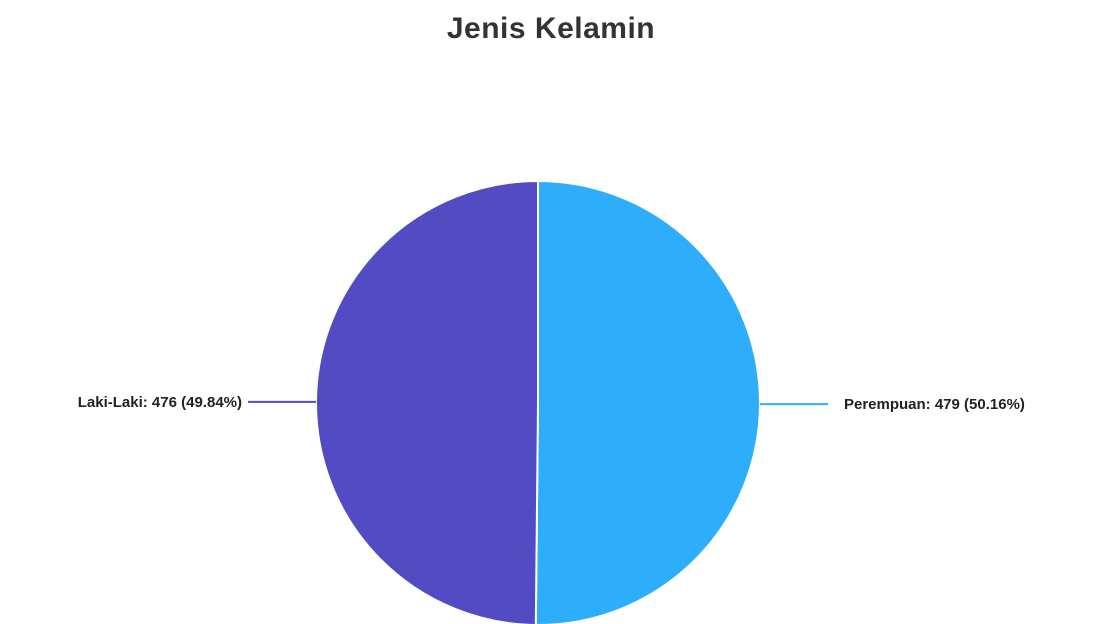 The width and height of the screenshot is (1112, 624). Describe the element at coordinates (934, 404) in the screenshot. I see `slice-label-perempuan: Perempuan: 479 (50.16%)` at that location.